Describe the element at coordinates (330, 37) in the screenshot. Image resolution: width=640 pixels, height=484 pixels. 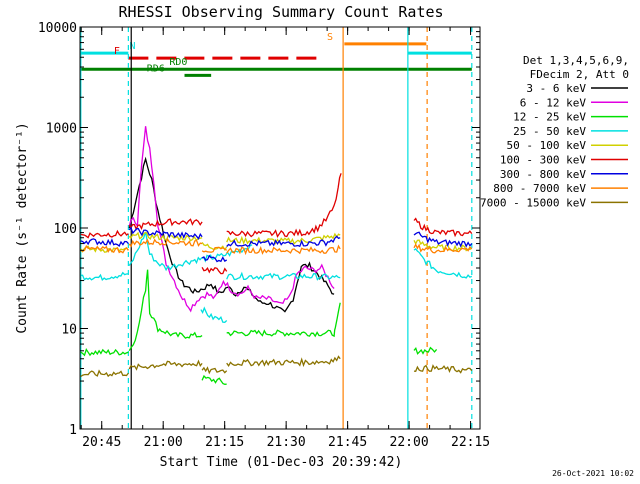
I see `flag-label: S` at that location.